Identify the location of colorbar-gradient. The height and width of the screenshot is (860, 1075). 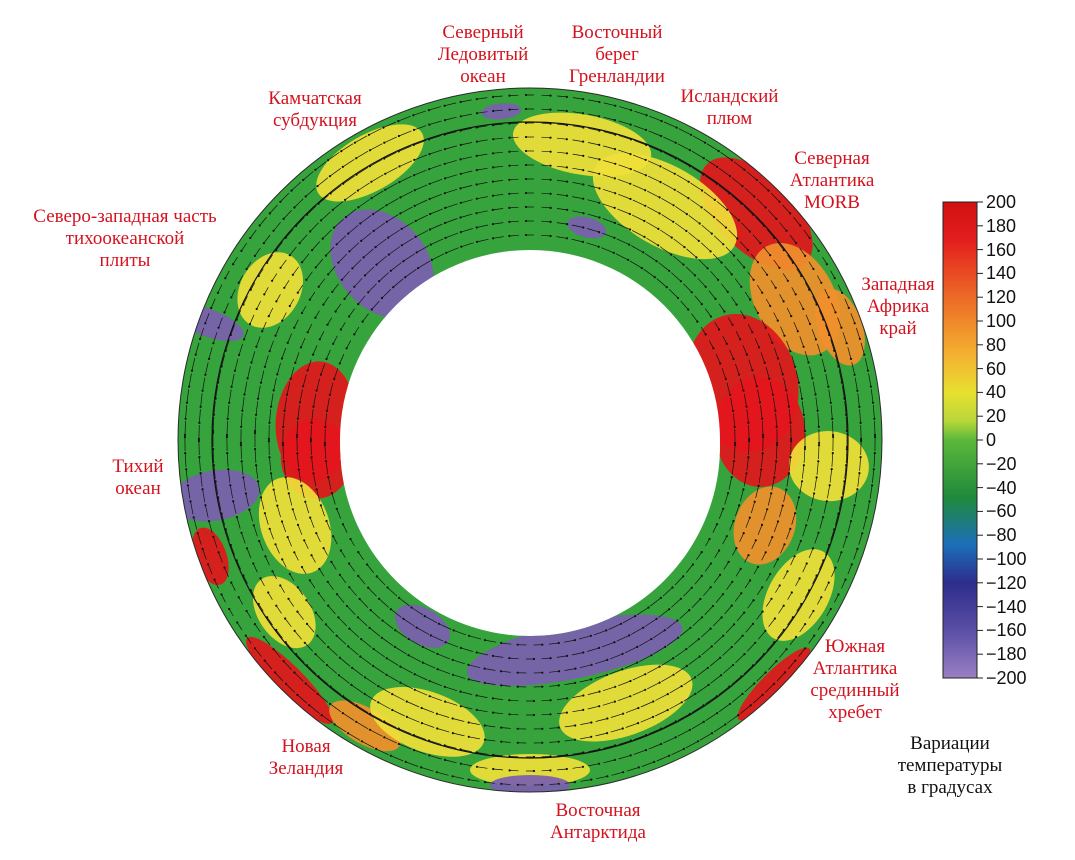
(960, 440).